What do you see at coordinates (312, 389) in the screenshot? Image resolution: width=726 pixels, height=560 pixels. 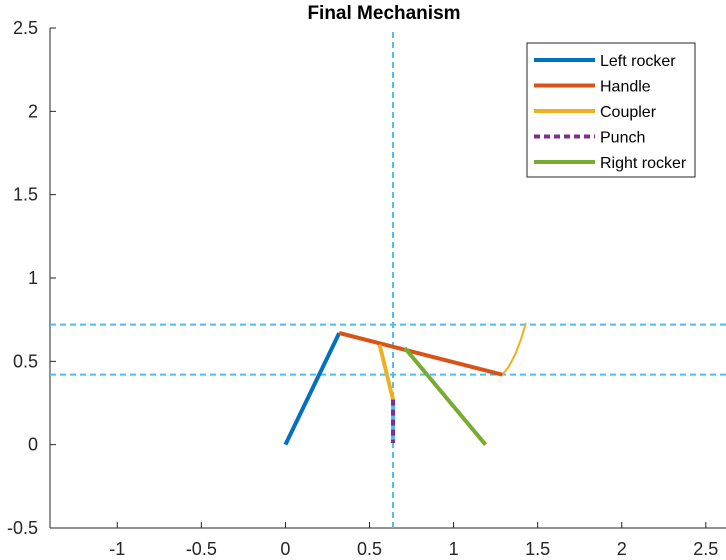 I see `series-left-rocker` at bounding box center [312, 389].